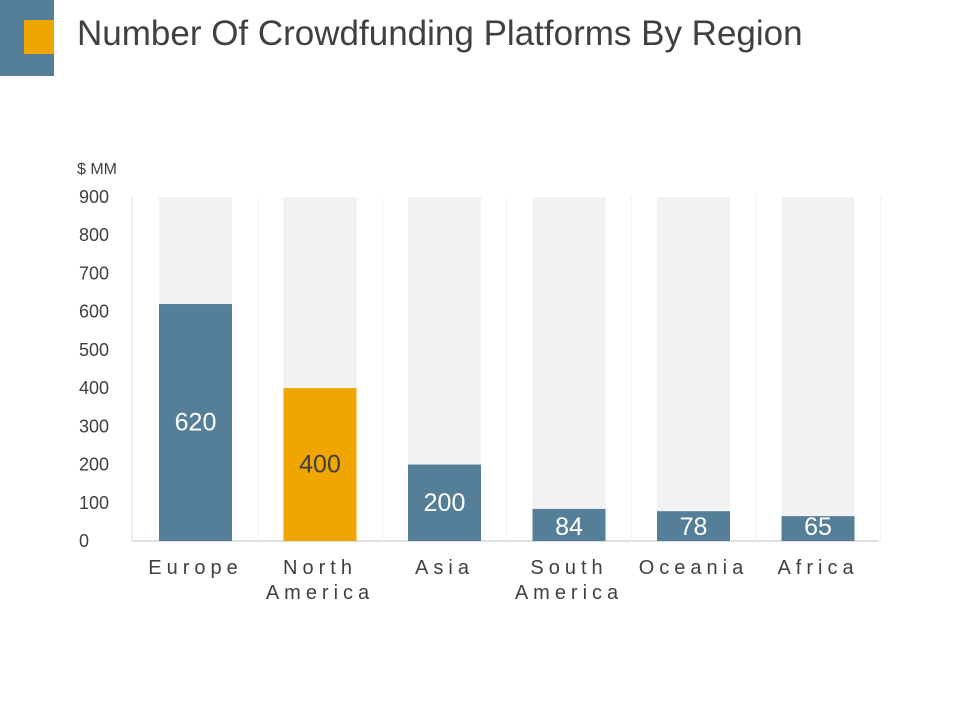  I want to click on bar-value-label: 78, so click(694, 527).